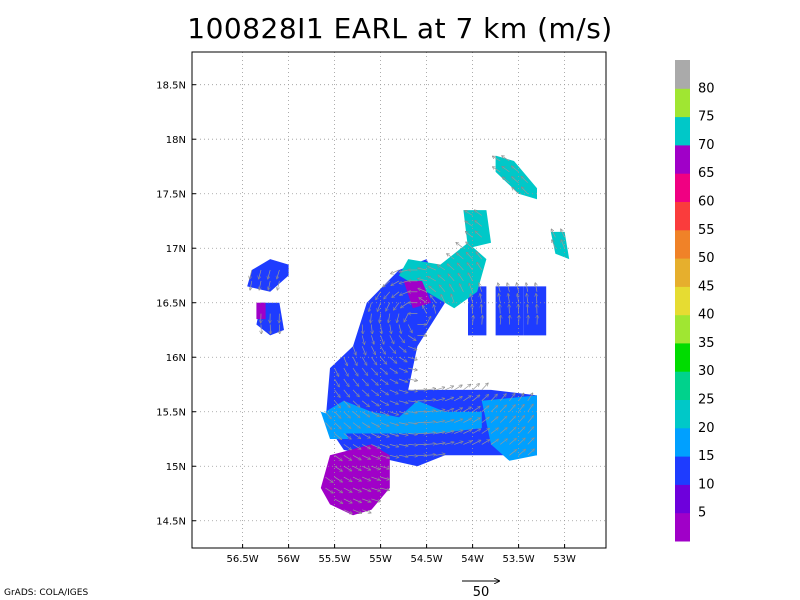  I want to click on colorbar-label: 30, so click(706, 371).